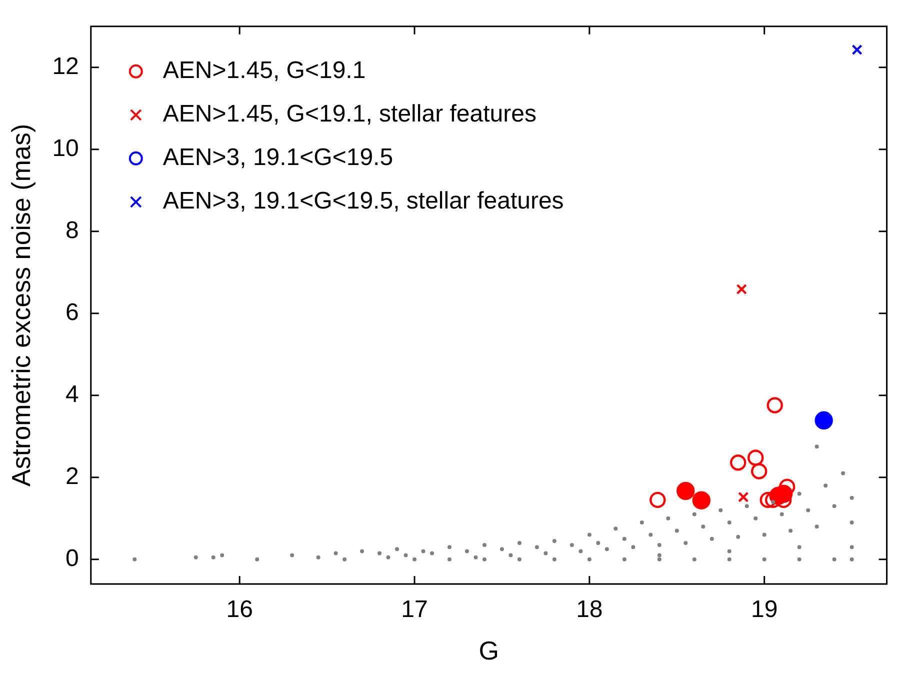 The height and width of the screenshot is (673, 897). What do you see at coordinates (414, 610) in the screenshot?
I see `x-tick-label: 17` at bounding box center [414, 610].